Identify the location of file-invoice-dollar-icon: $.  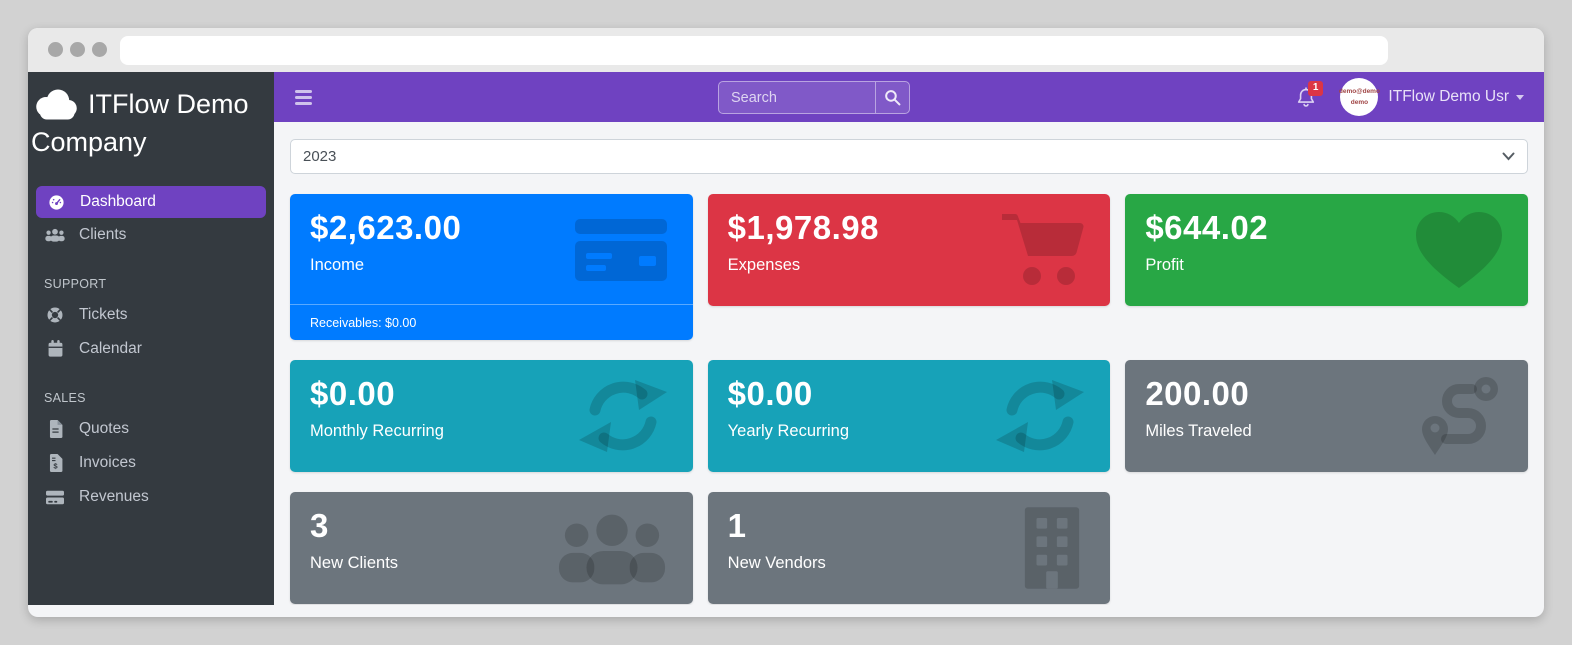
(55, 463).